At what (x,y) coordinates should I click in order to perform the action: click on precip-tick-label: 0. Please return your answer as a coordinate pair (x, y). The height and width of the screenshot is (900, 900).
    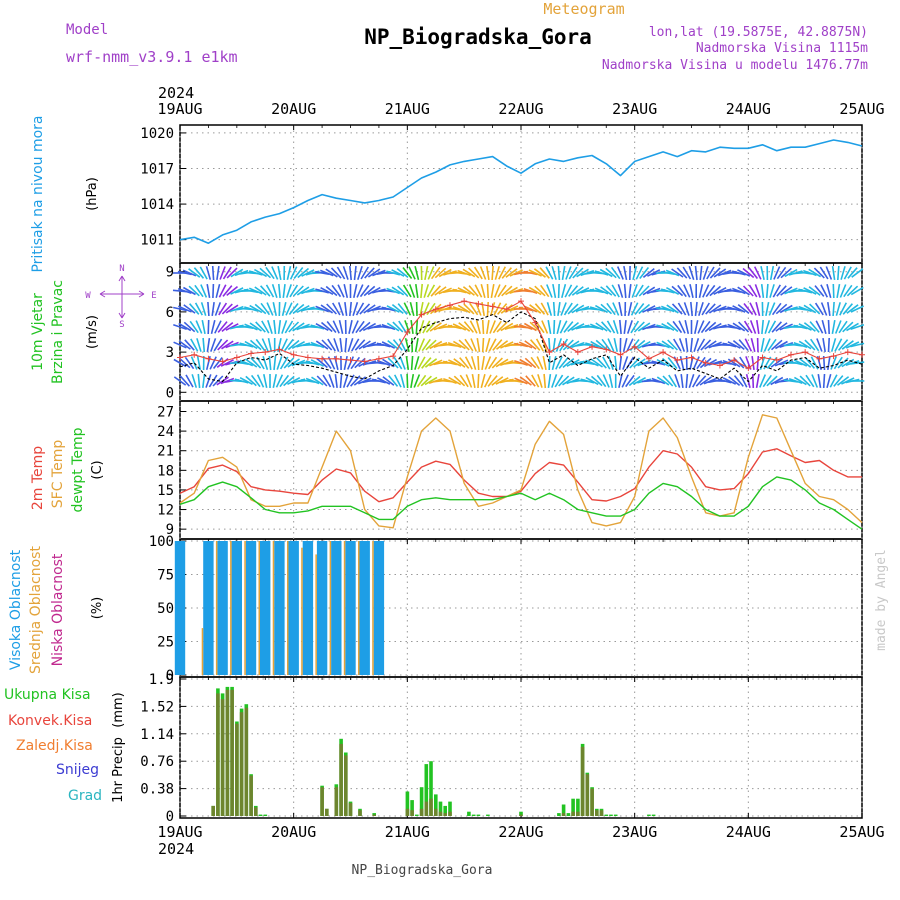
    Looking at the image, I should click on (170, 817).